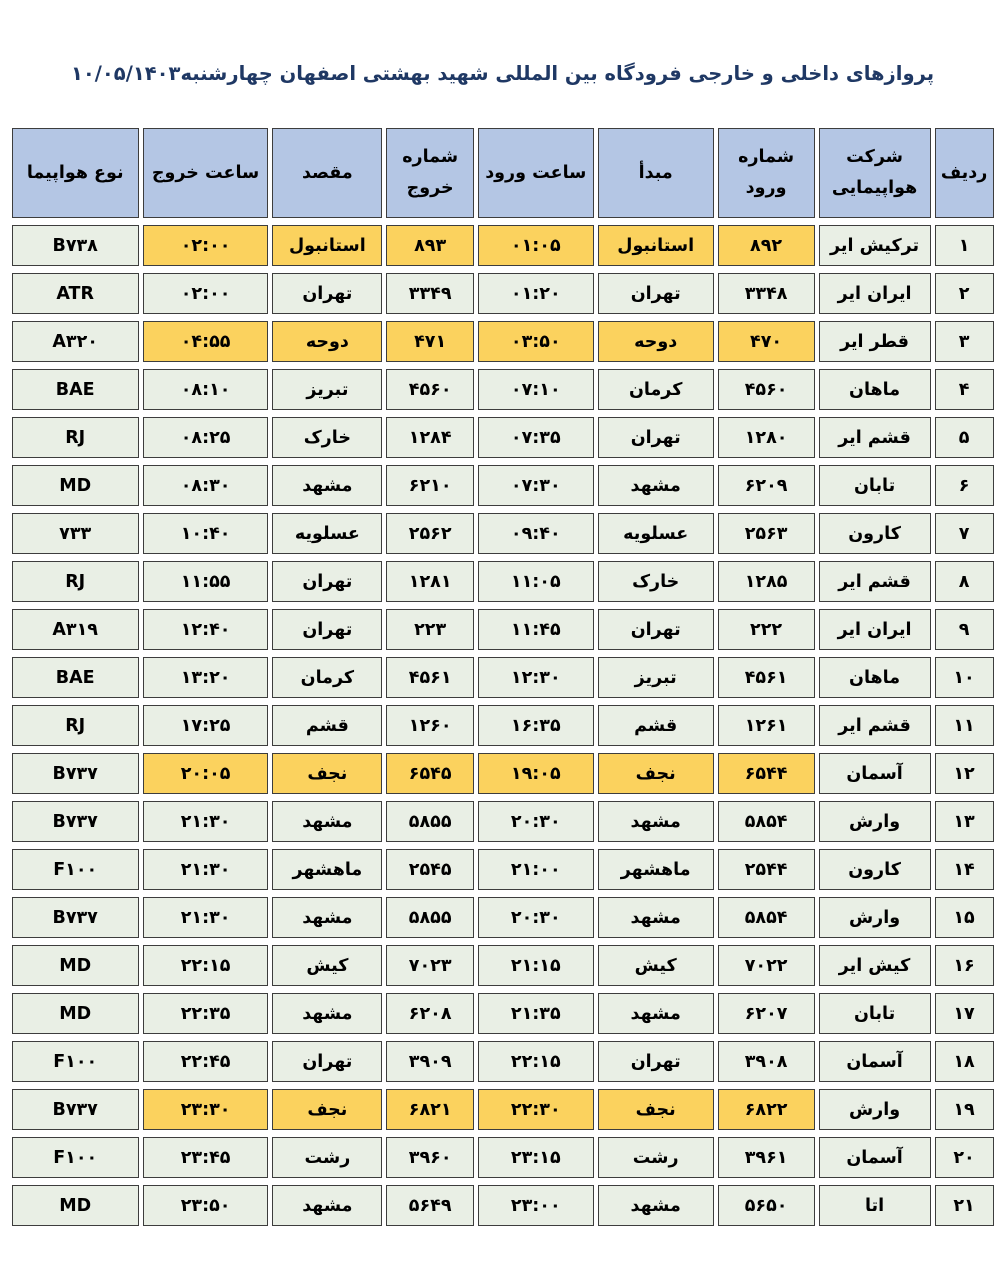 This screenshot has width=1005, height=1280. Describe the element at coordinates (766, 1061) in the screenshot. I see `cell-arrival_no: ۳۹۰۸` at that location.